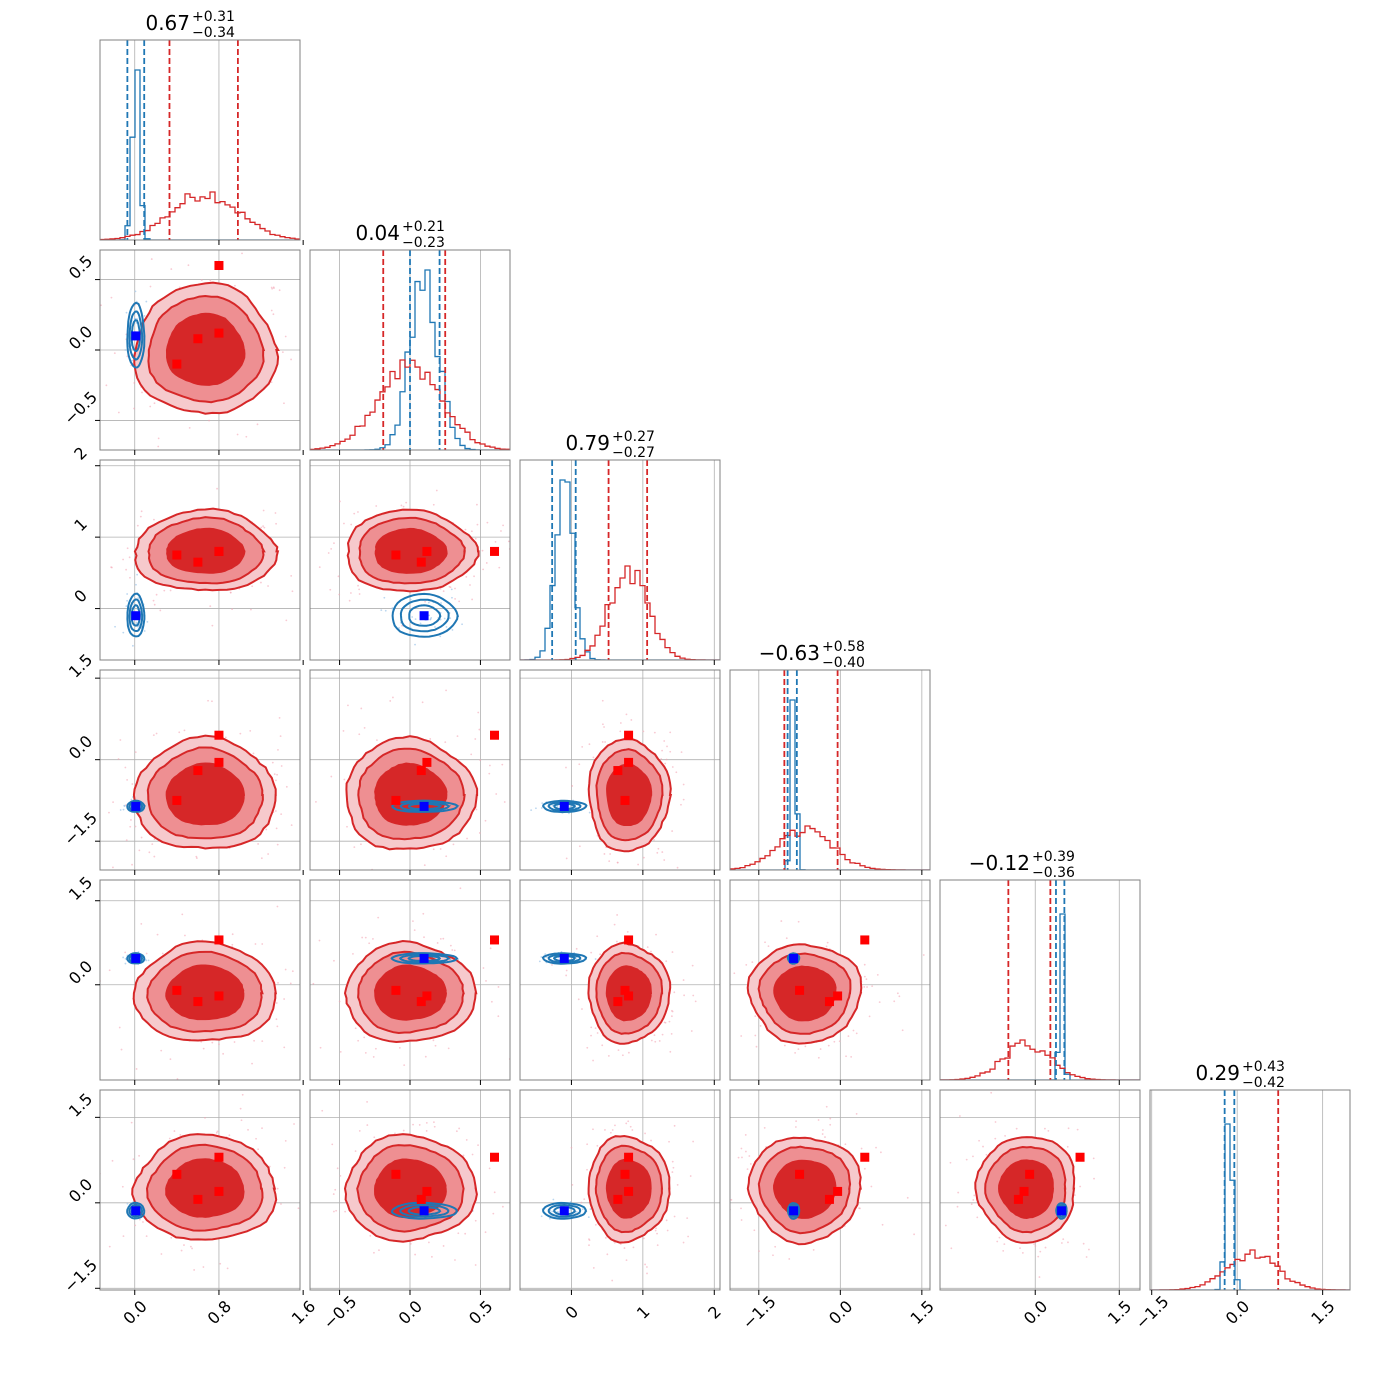 The image size is (1390, 1390). I want to click on panel-title-plus: +0.27, so click(633, 437).